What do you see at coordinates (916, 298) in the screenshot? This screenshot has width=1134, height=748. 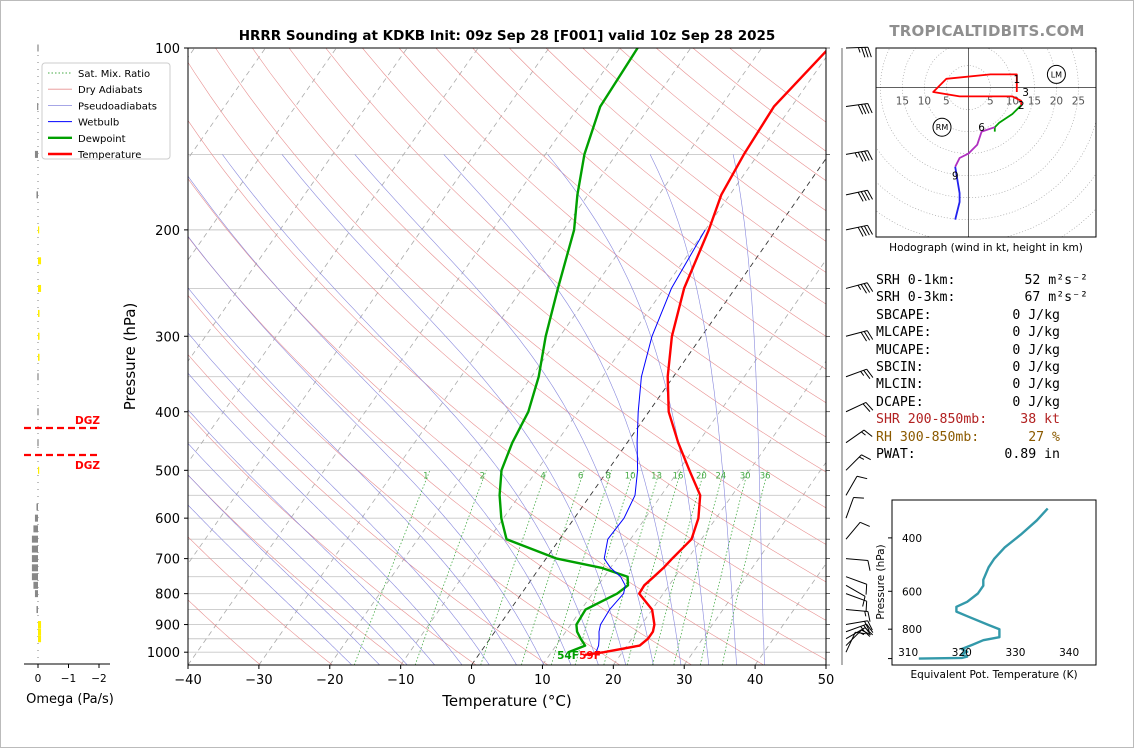 I see `stat-label: SRH 0-3km:` at bounding box center [916, 298].